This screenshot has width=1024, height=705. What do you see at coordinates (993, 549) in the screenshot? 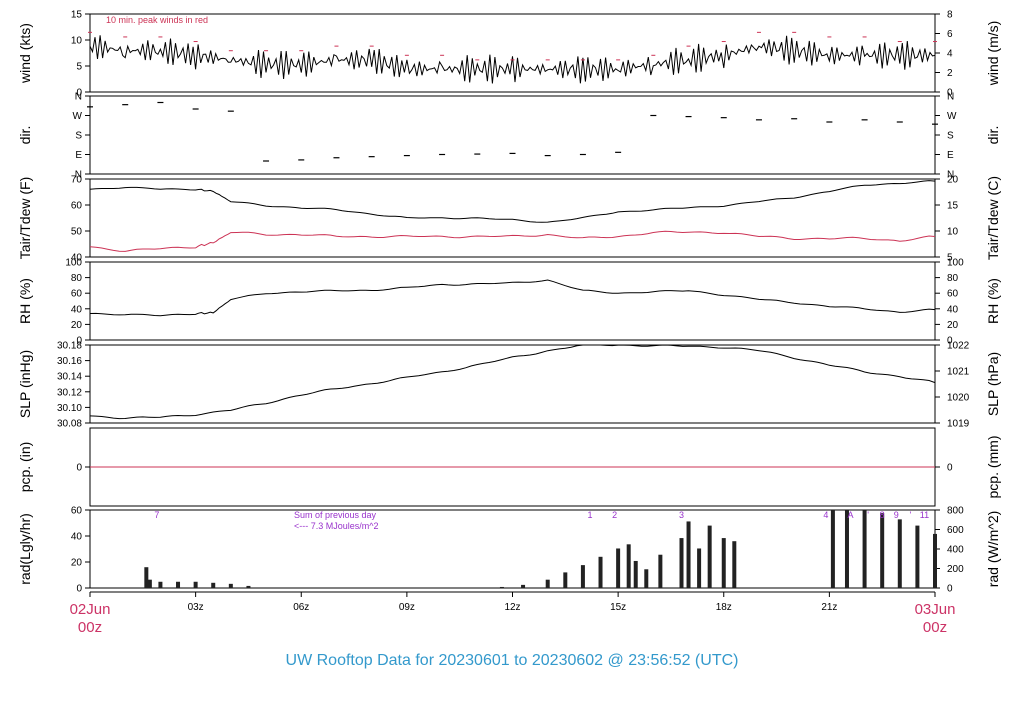
I see `y-axis-label-right: rad (W/m^2)` at bounding box center [993, 549].